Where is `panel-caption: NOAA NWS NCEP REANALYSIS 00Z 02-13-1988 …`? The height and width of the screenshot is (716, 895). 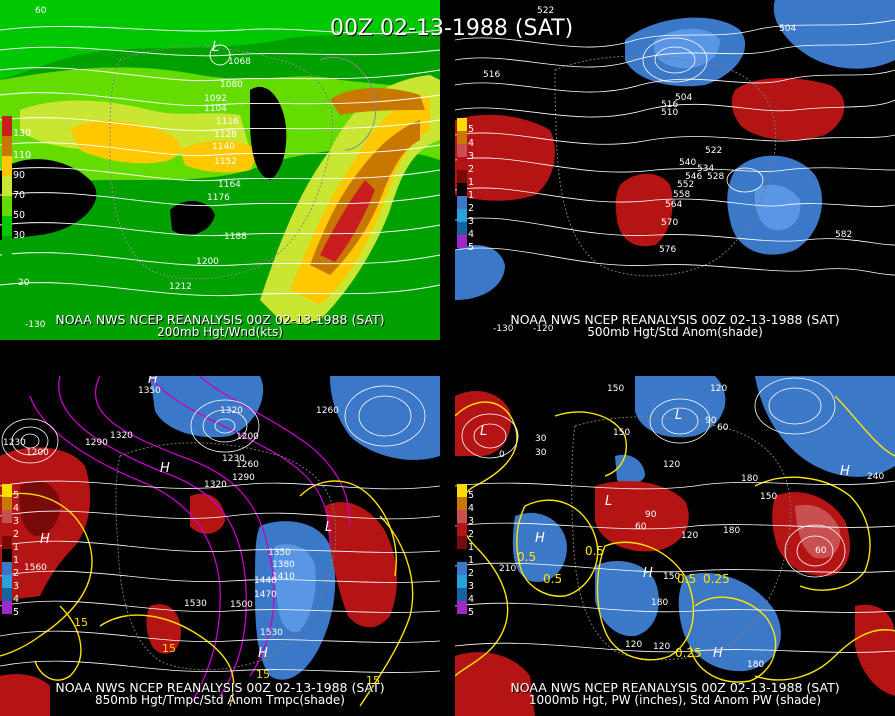 panel-caption: NOAA NWS NCEP REANALYSIS 00Z 02-13-1988 … is located at coordinates (220, 693).